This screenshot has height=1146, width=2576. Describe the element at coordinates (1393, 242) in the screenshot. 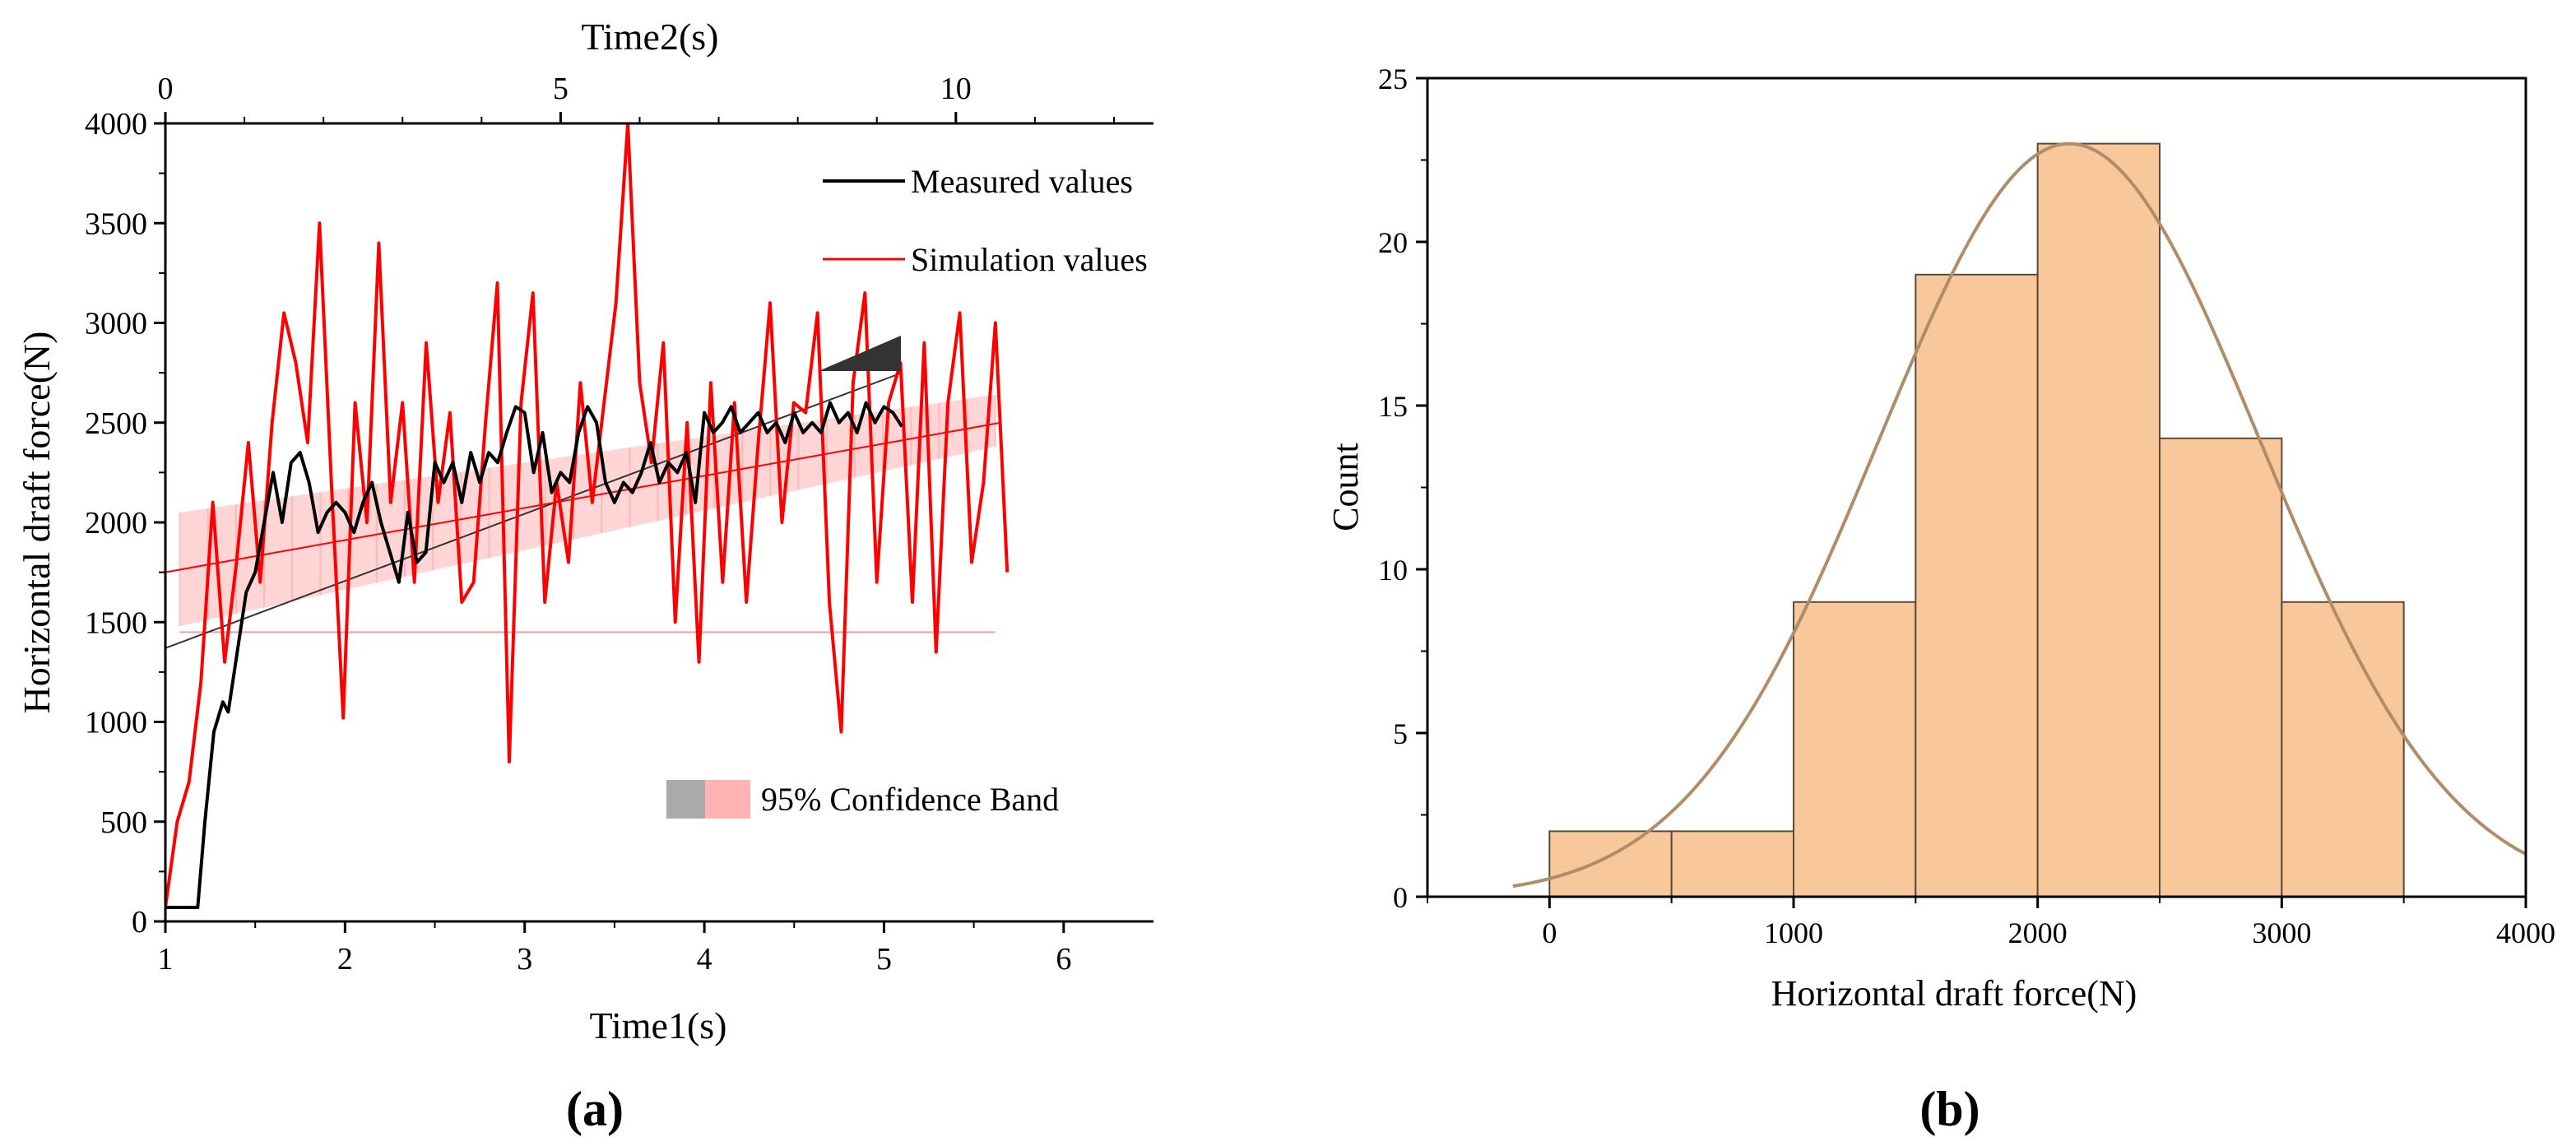

I see `b-y-tick-label: 20` at that location.